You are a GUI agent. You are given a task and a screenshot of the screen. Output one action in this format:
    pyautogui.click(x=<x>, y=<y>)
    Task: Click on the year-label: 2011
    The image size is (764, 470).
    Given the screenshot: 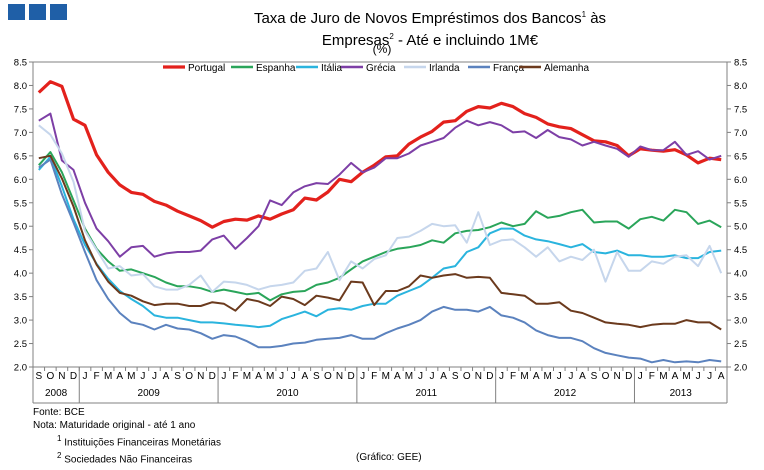 What is the action you would take?
    pyautogui.click(x=427, y=393)
    